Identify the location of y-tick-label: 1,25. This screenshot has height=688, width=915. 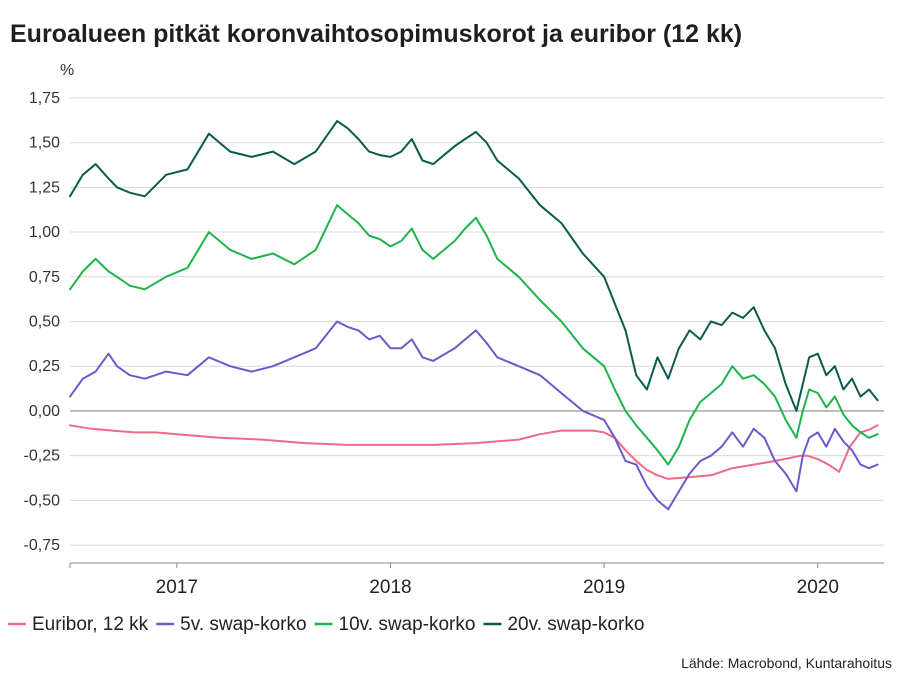
(44, 187).